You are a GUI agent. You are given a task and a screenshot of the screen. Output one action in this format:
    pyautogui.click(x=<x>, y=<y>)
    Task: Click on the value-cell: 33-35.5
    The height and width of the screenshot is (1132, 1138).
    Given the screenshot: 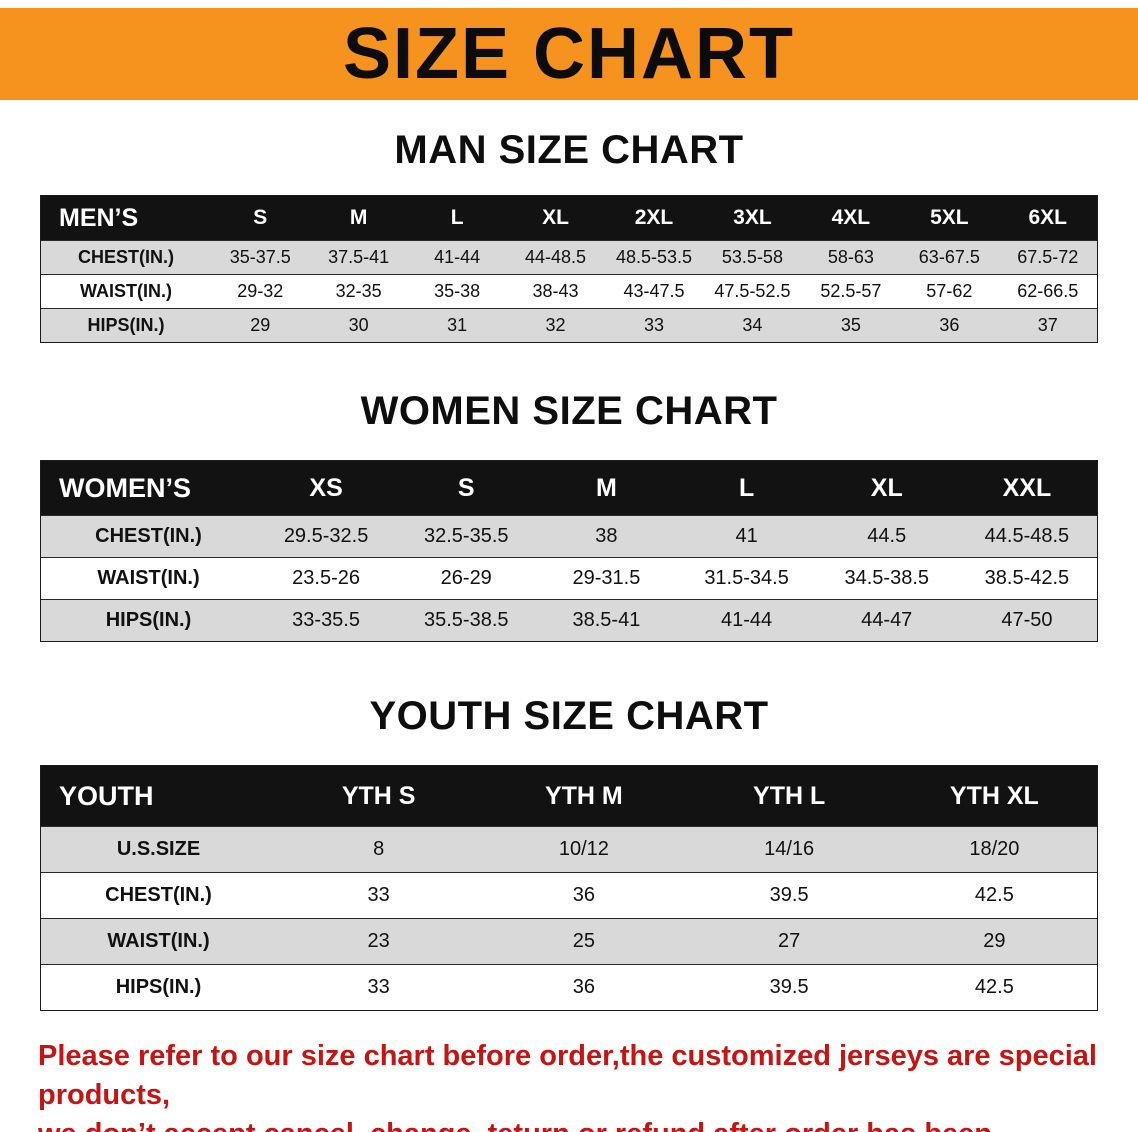 What is the action you would take?
    pyautogui.click(x=326, y=620)
    